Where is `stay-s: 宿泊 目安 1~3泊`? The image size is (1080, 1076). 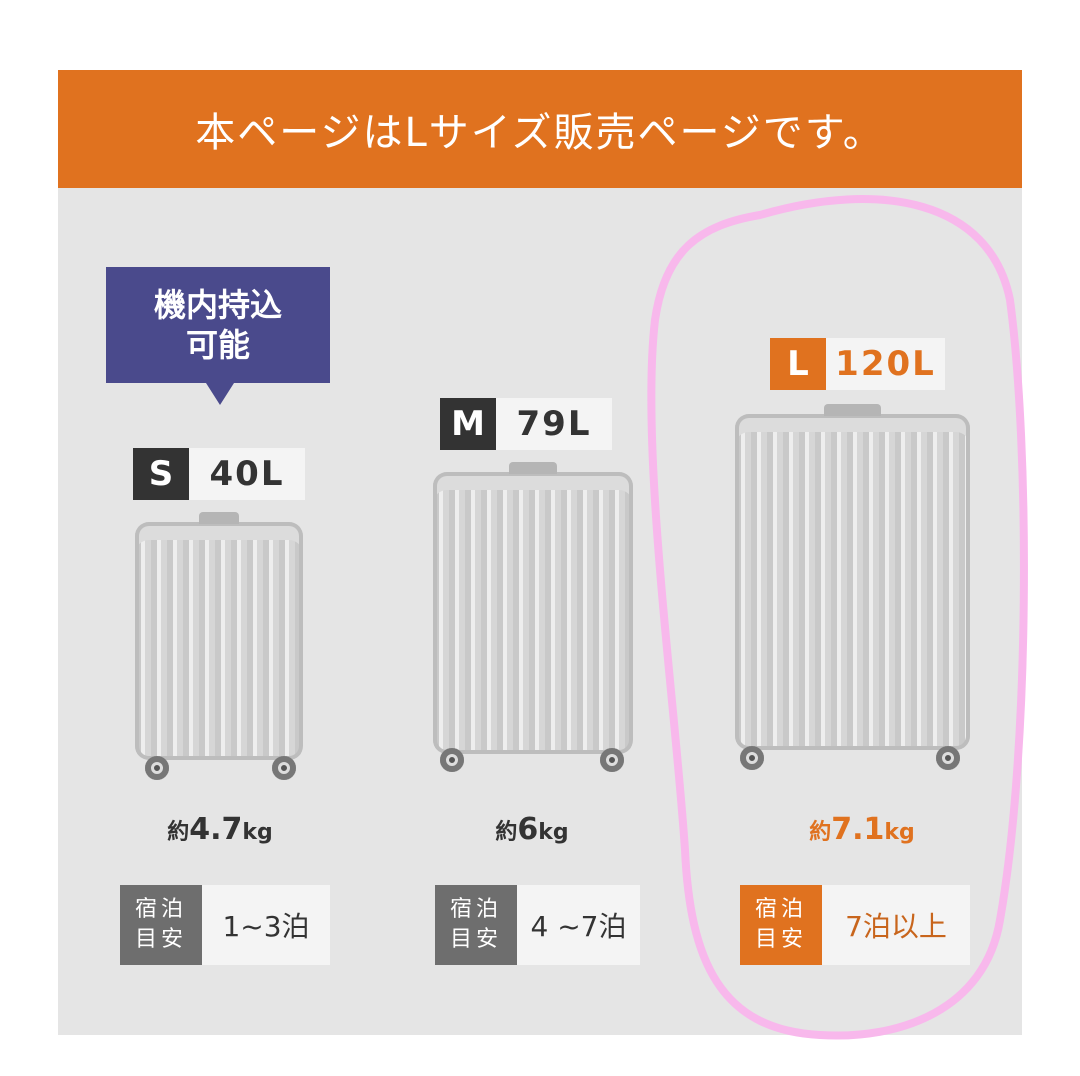
stay-s: 宿泊 目安 1~3泊 is located at coordinates (225, 925).